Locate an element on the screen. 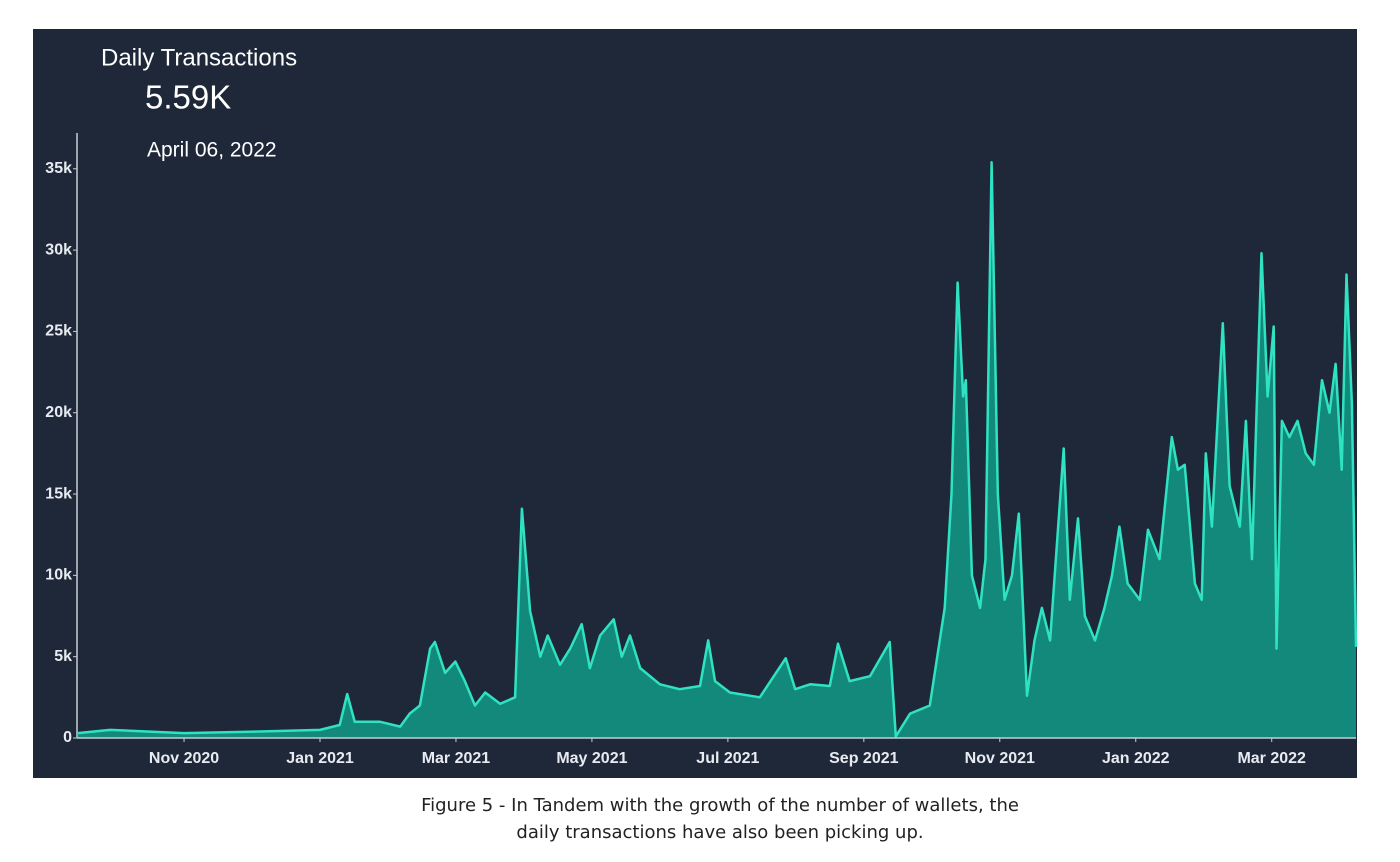 This screenshot has height=862, width=1400. x-tick-label: May 2021 is located at coordinates (591, 758).